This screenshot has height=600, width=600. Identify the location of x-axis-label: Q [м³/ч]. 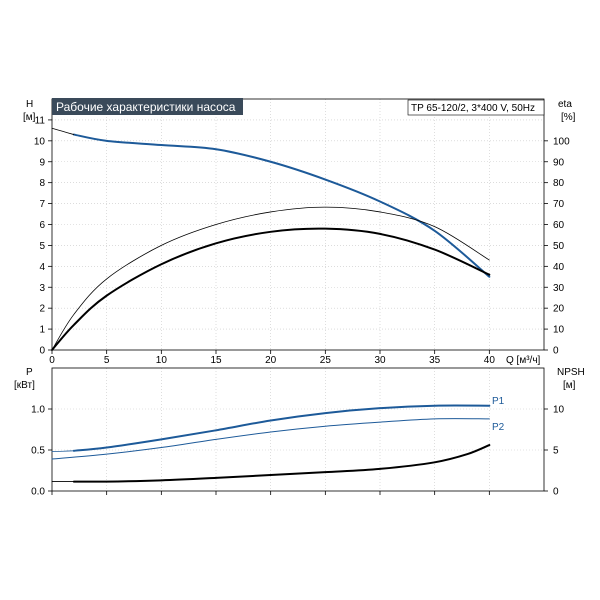
(523, 360).